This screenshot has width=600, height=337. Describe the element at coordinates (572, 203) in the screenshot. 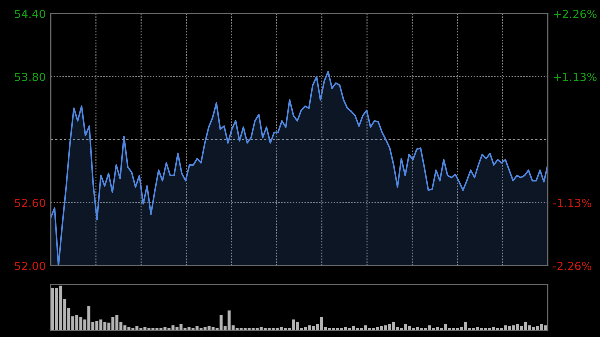

I see `y2-tick-label: -1.13%` at that location.